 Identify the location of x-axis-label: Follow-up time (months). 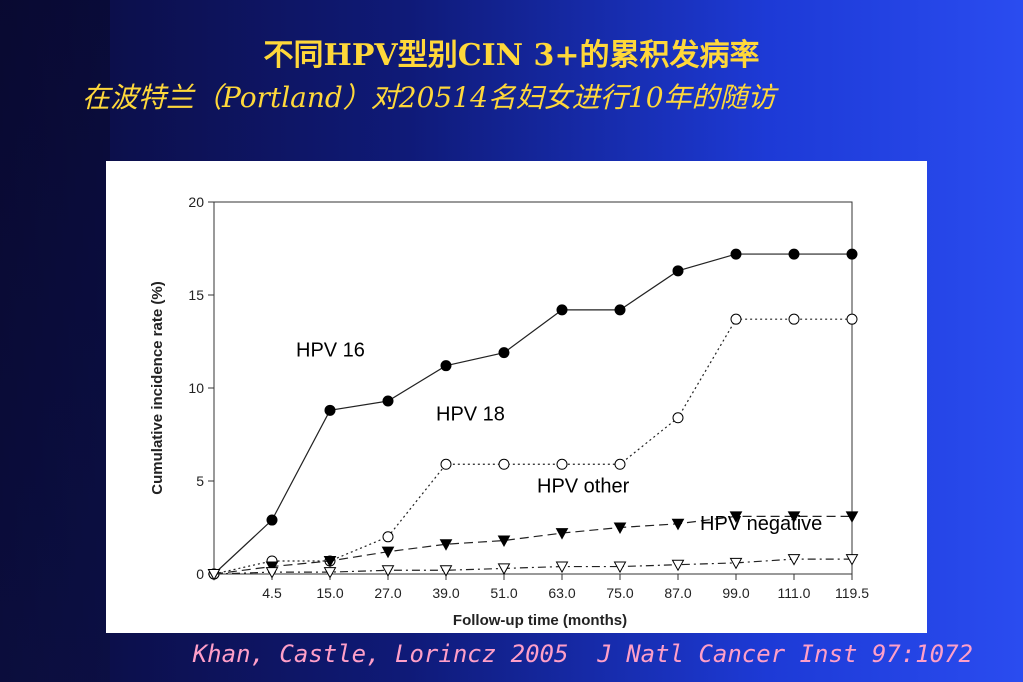
(540, 620).